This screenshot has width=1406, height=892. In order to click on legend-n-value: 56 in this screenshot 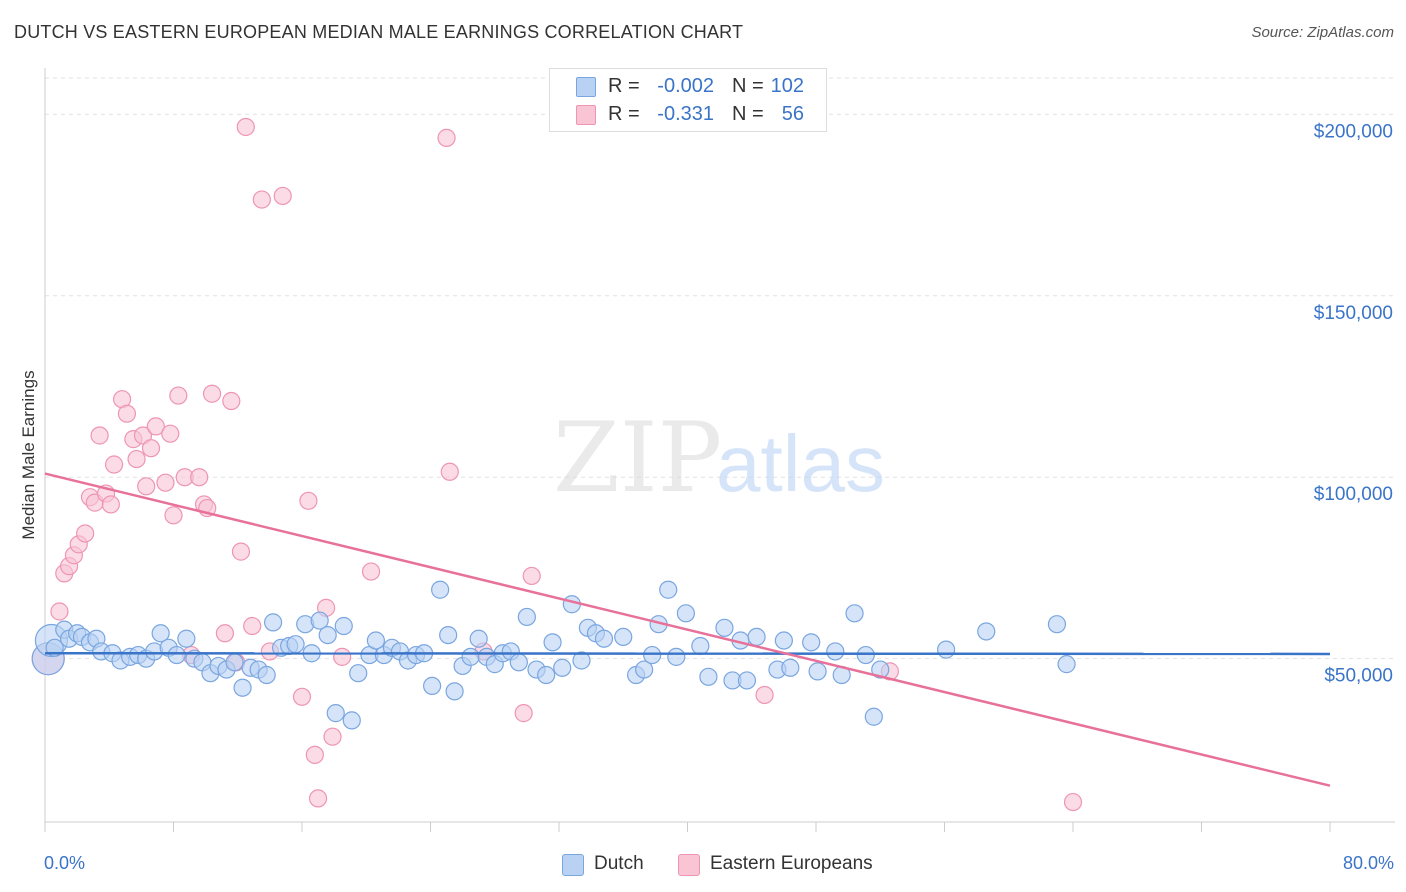, I will do `click(792, 114)`.